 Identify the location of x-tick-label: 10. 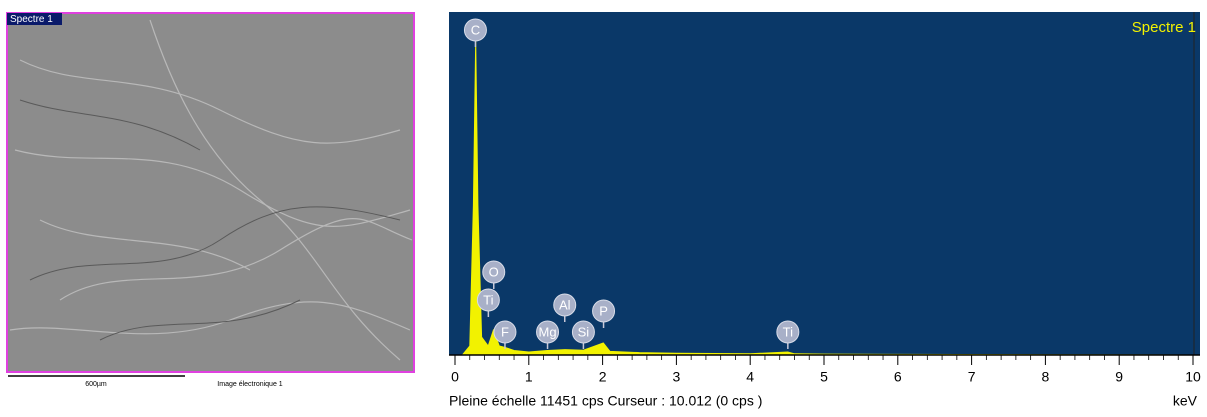
(1193, 377).